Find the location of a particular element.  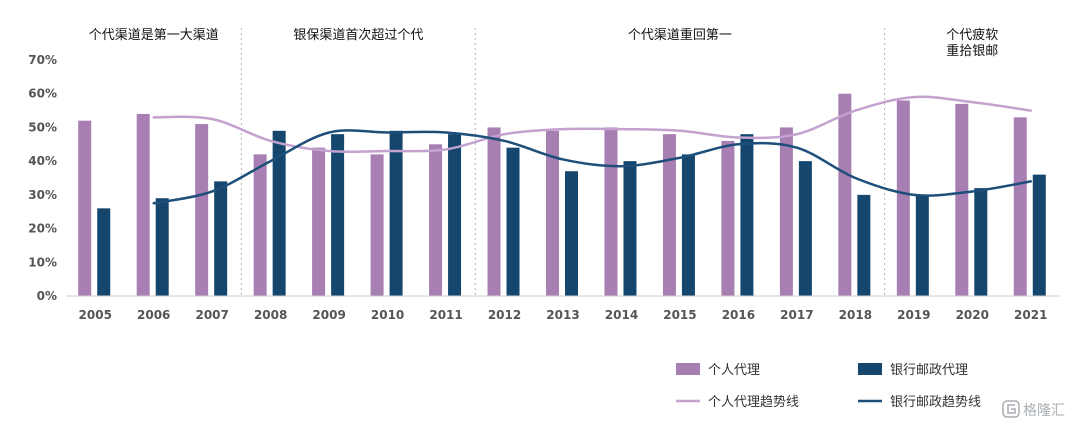

x-tick-label: 2018 is located at coordinates (855, 315).